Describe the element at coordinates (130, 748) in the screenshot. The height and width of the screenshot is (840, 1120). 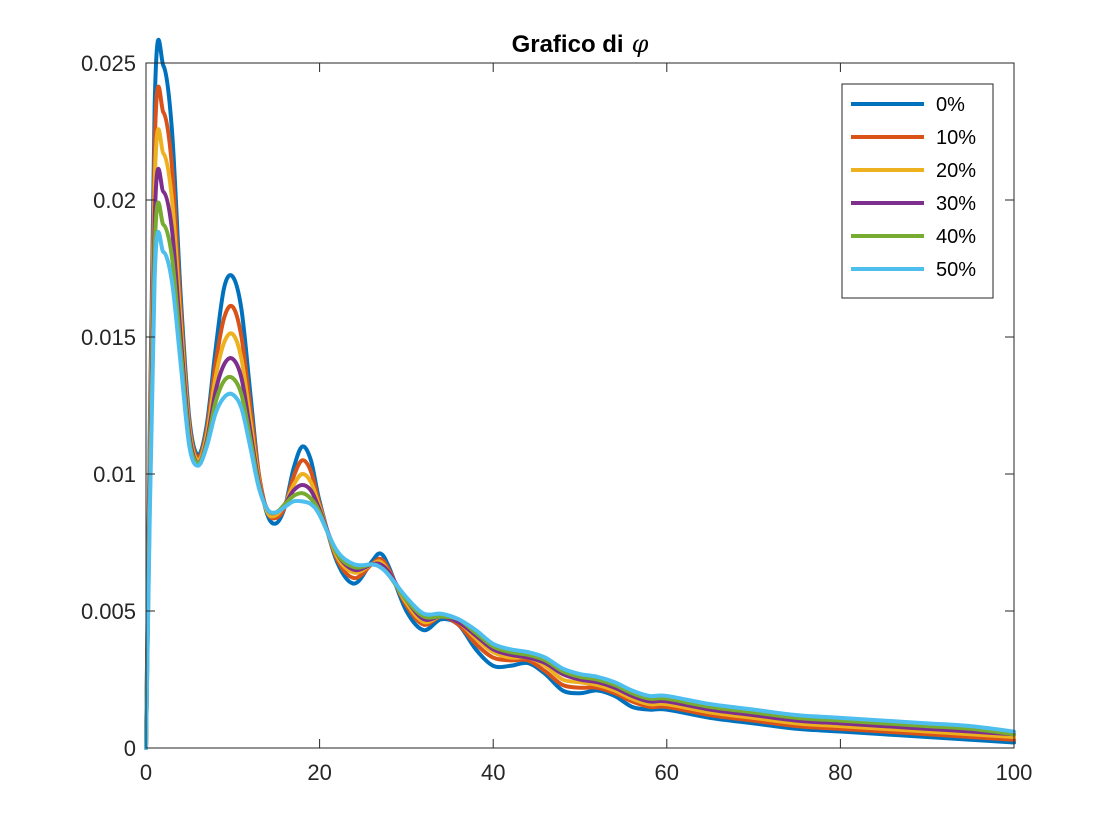
I see `y-tick-label: 0` at that location.